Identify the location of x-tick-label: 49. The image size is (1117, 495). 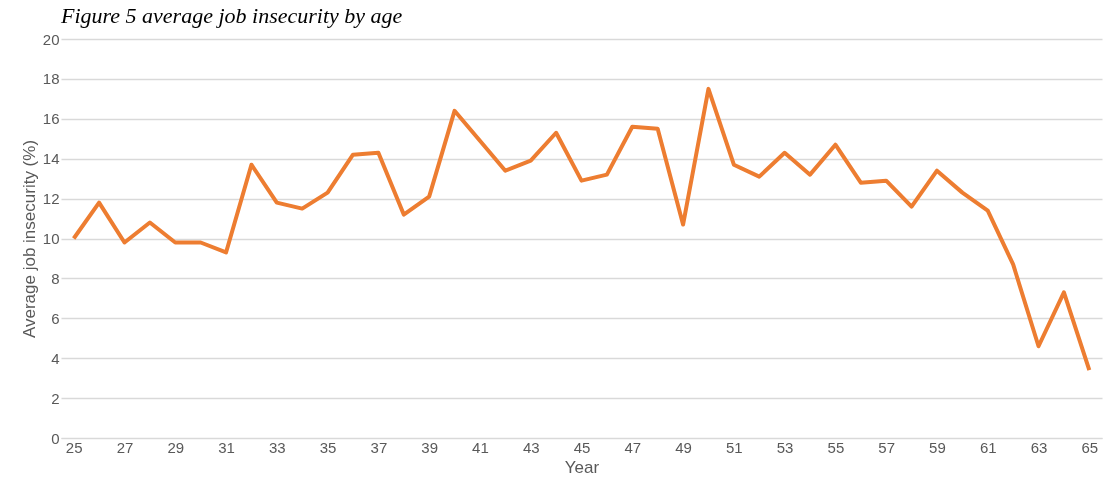
(683, 447).